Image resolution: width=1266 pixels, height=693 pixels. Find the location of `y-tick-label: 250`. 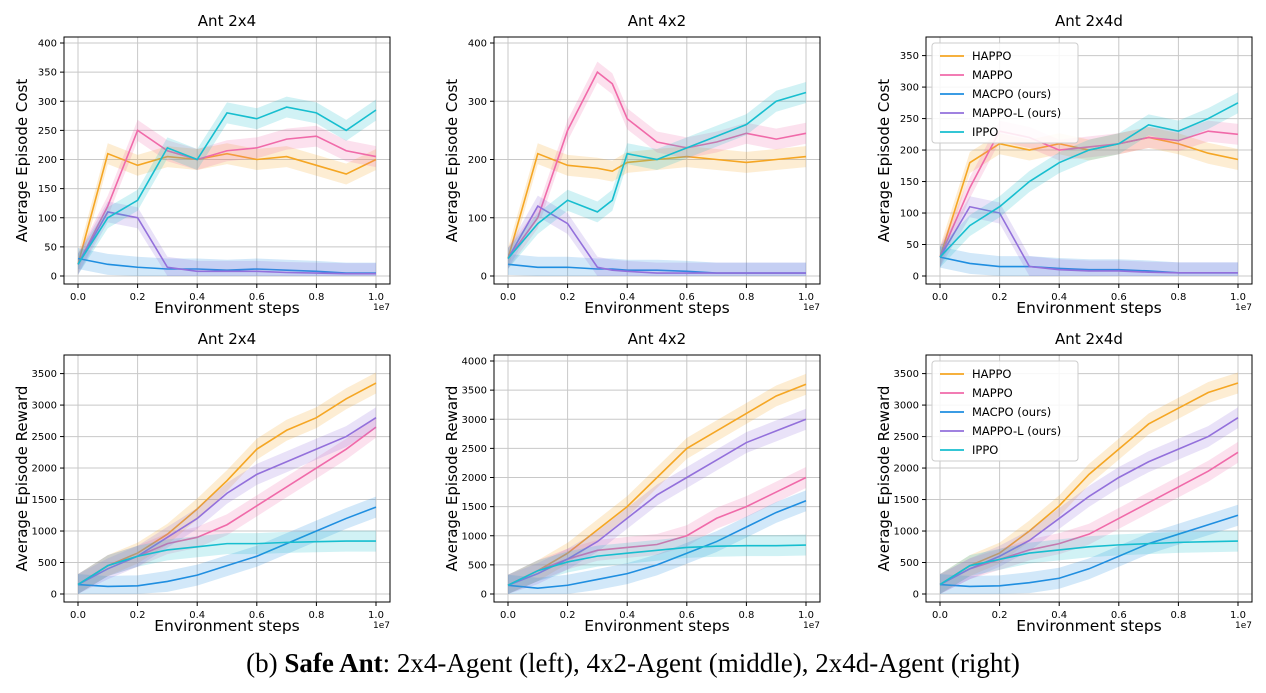

y-tick-label: 250 is located at coordinates (909, 119).